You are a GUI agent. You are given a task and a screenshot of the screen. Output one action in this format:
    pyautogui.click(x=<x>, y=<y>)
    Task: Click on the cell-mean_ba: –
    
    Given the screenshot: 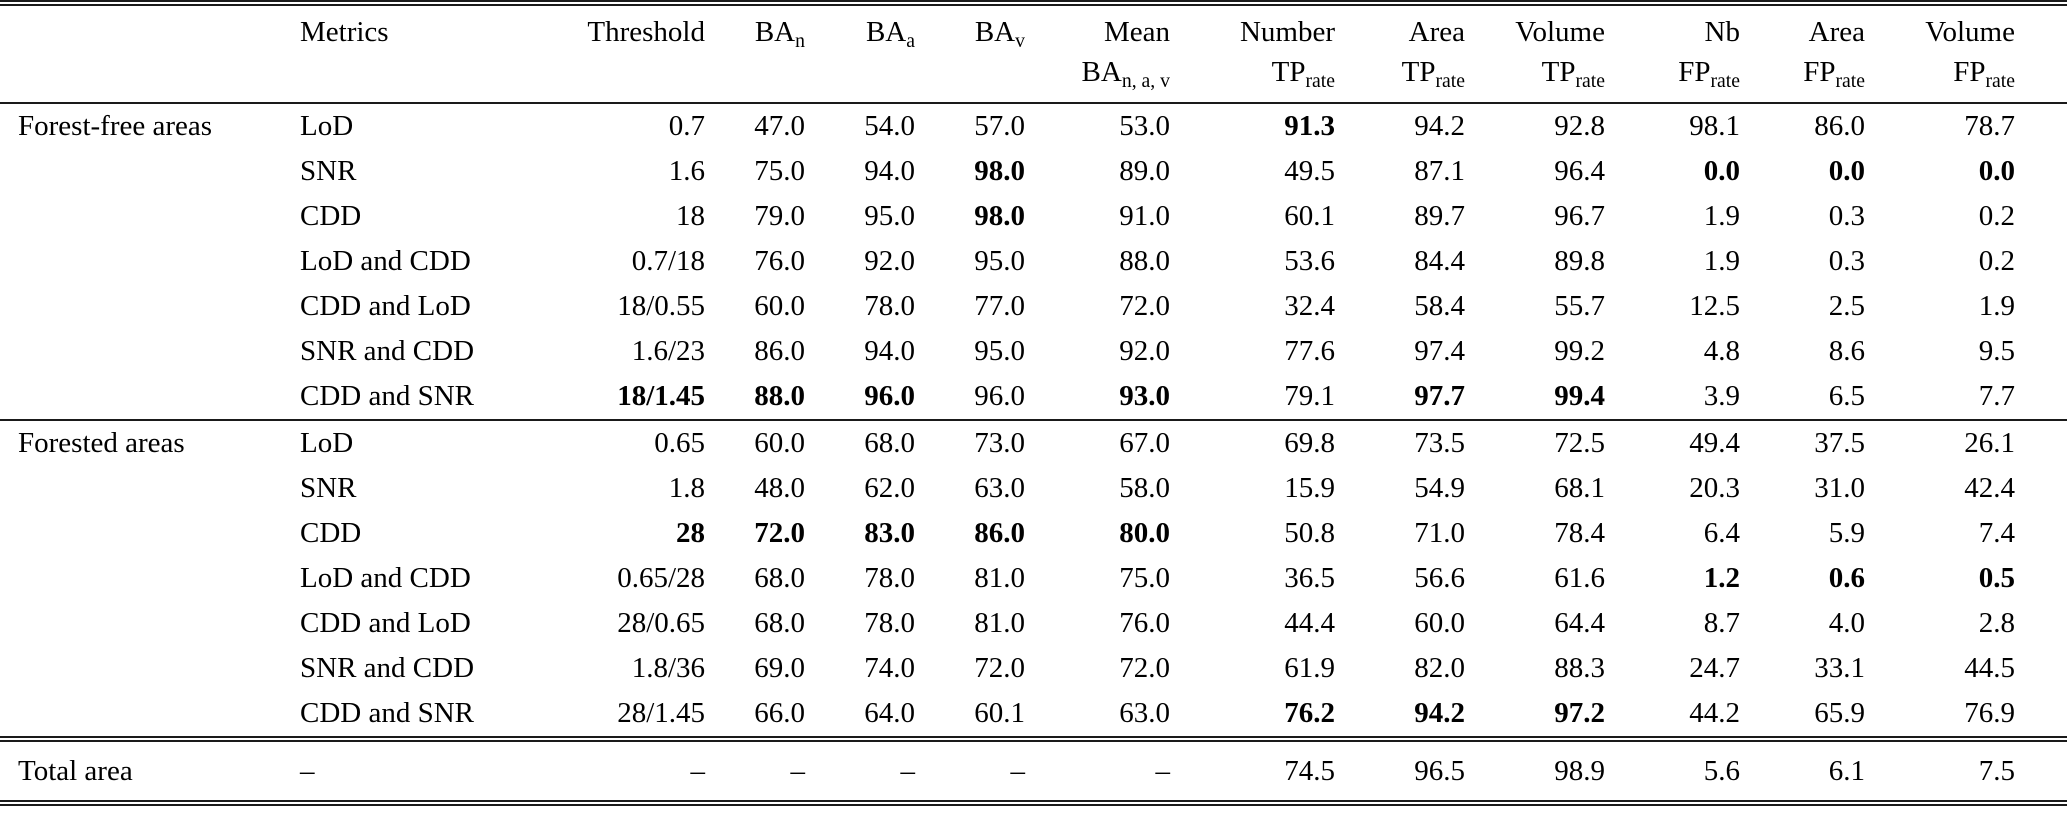 What is the action you would take?
    pyautogui.click(x=1163, y=770)
    